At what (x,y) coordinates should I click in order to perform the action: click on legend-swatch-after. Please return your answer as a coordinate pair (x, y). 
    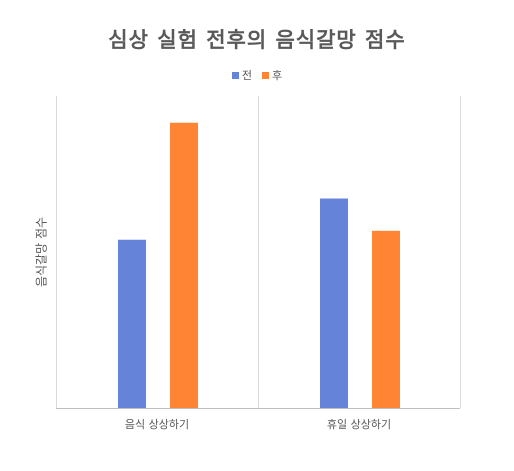
    Looking at the image, I should click on (265, 75).